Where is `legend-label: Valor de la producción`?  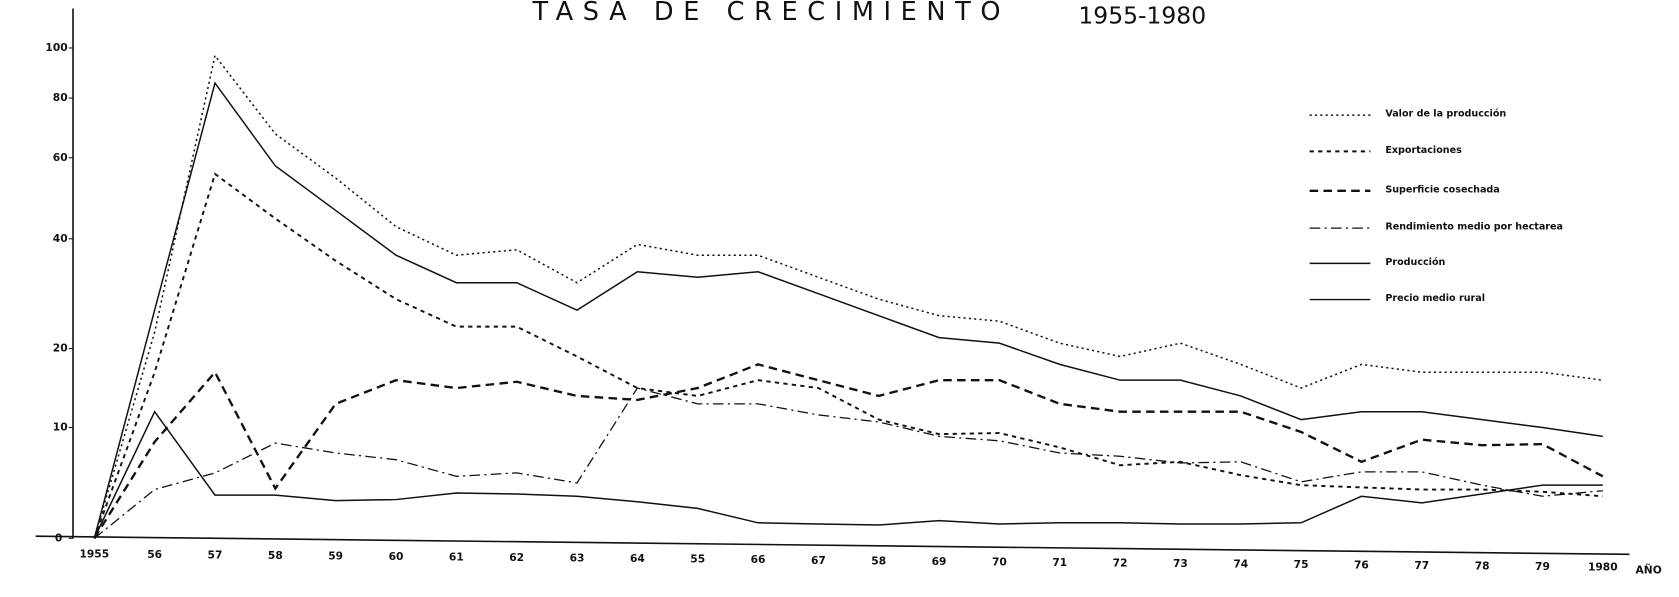 legend-label: Valor de la producción is located at coordinates (1445, 114).